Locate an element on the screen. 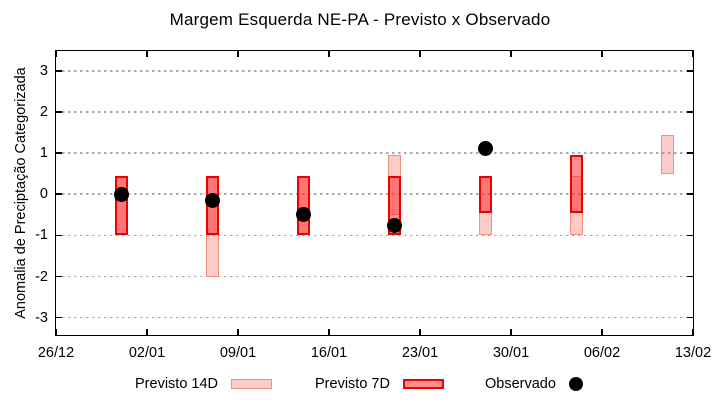 Image resolution: width=720 pixels, height=400 pixels. y-tick-label: 0 is located at coordinates (43, 194).